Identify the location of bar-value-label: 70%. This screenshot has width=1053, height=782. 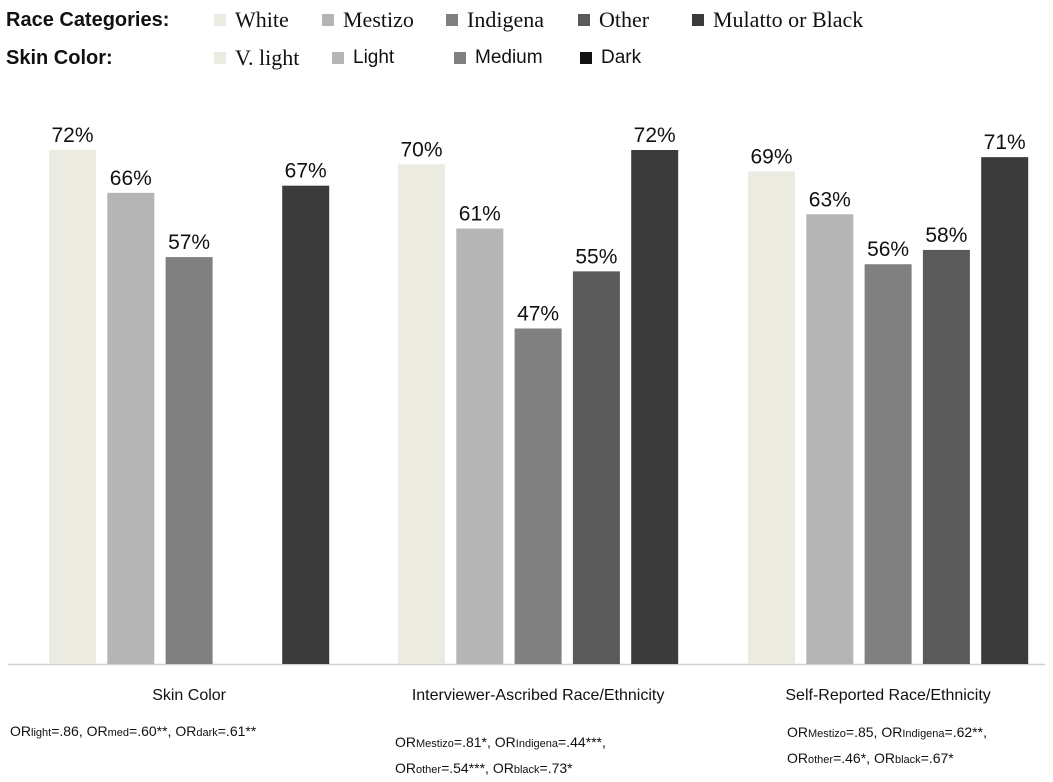
(421, 149).